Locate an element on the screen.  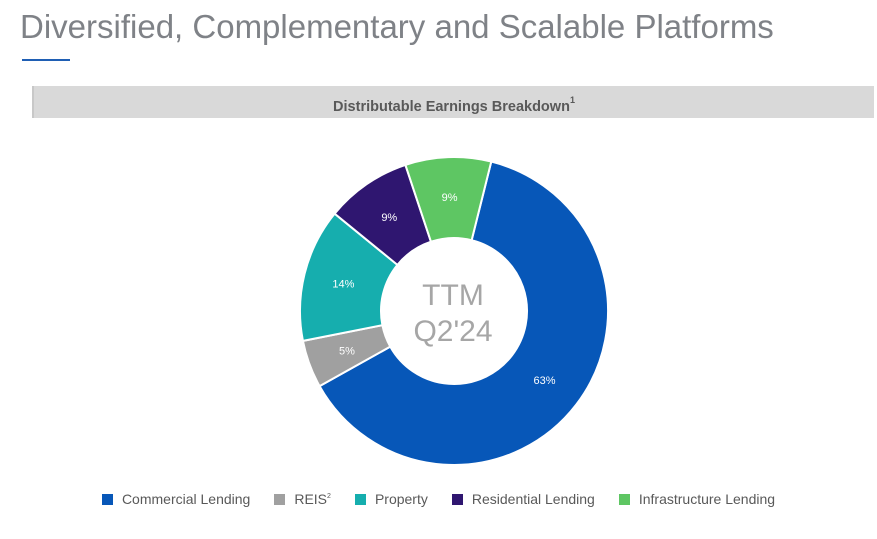
center-label-line-2: Q2'24 is located at coordinates (452, 331).